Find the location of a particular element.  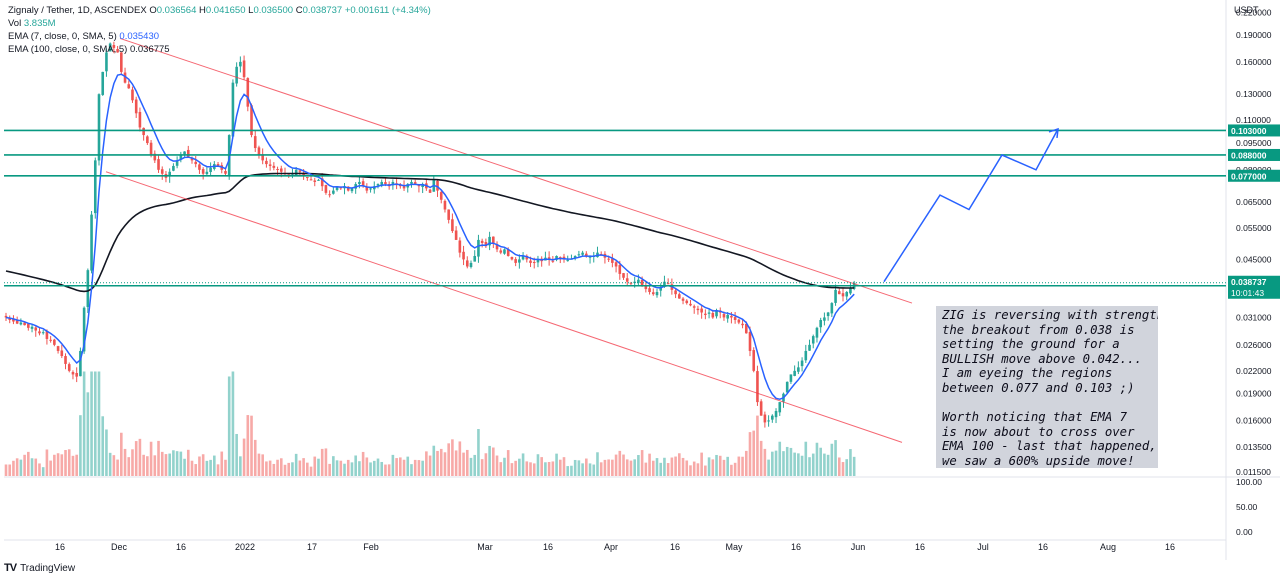

high-label: H is located at coordinates (202, 10).